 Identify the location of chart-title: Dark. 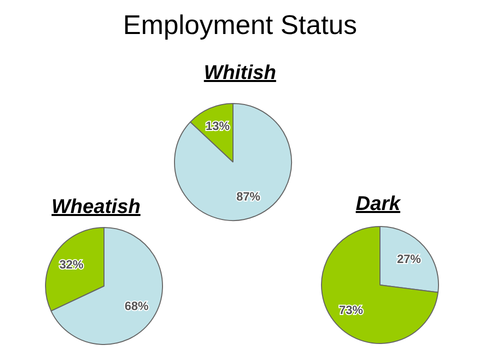
(378, 204).